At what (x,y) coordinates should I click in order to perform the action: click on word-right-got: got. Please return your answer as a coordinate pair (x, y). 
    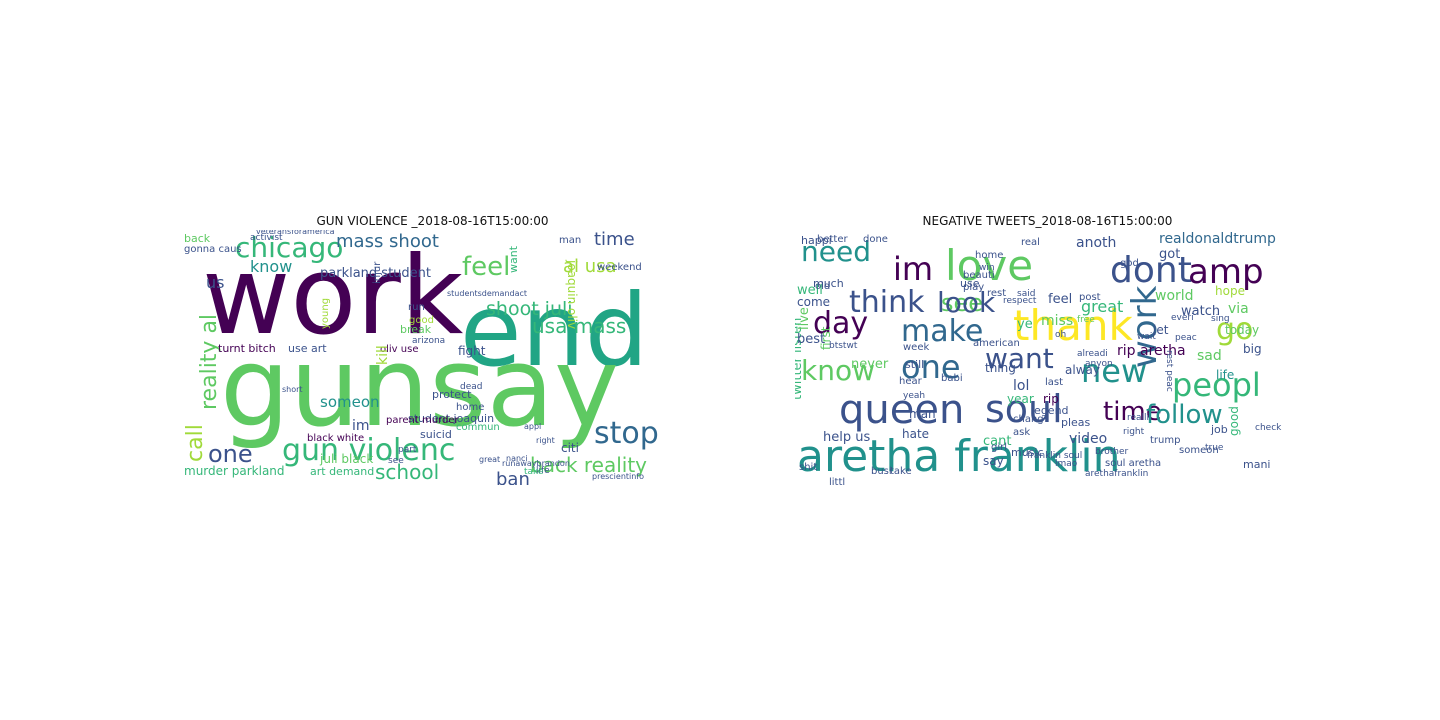
    Looking at the image, I should click on (1169, 254).